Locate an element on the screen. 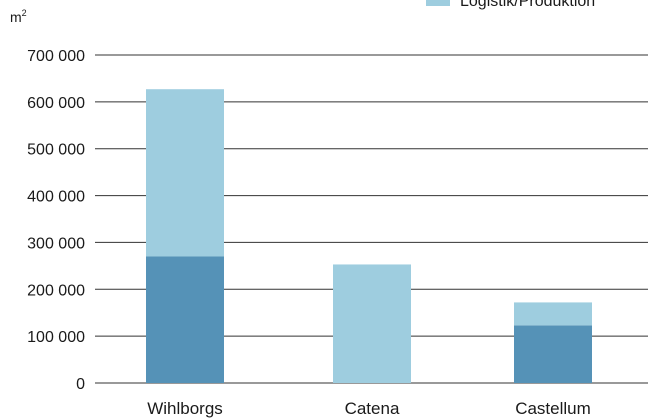  x-category-labels: Wihlborgs Catena Castellum is located at coordinates (369, 408).